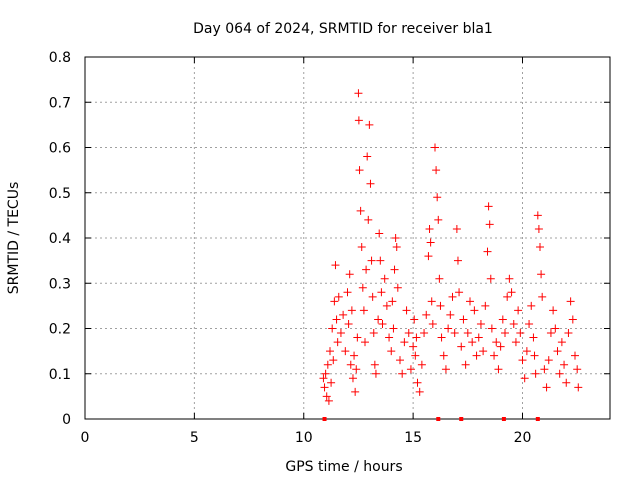  What do you see at coordinates (60, 284) in the screenshot?
I see `y-tick-label: 0.3` at bounding box center [60, 284].